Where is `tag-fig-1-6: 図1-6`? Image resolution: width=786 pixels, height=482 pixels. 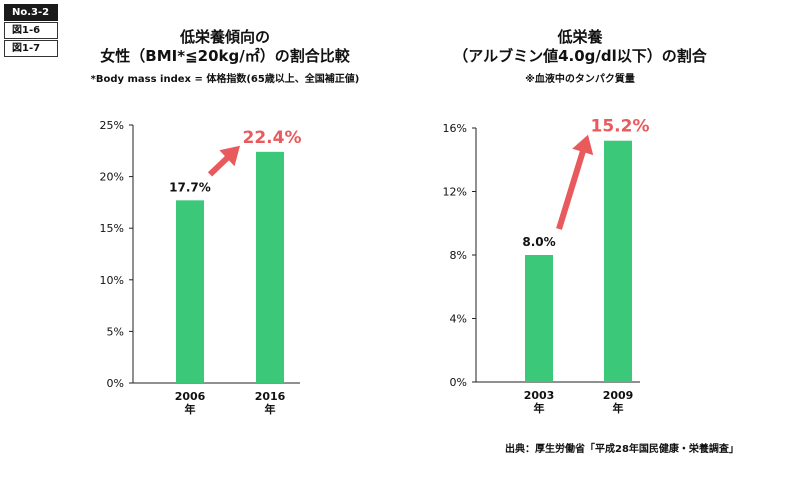 tag-fig-1-6: 図1-6 is located at coordinates (31, 30).